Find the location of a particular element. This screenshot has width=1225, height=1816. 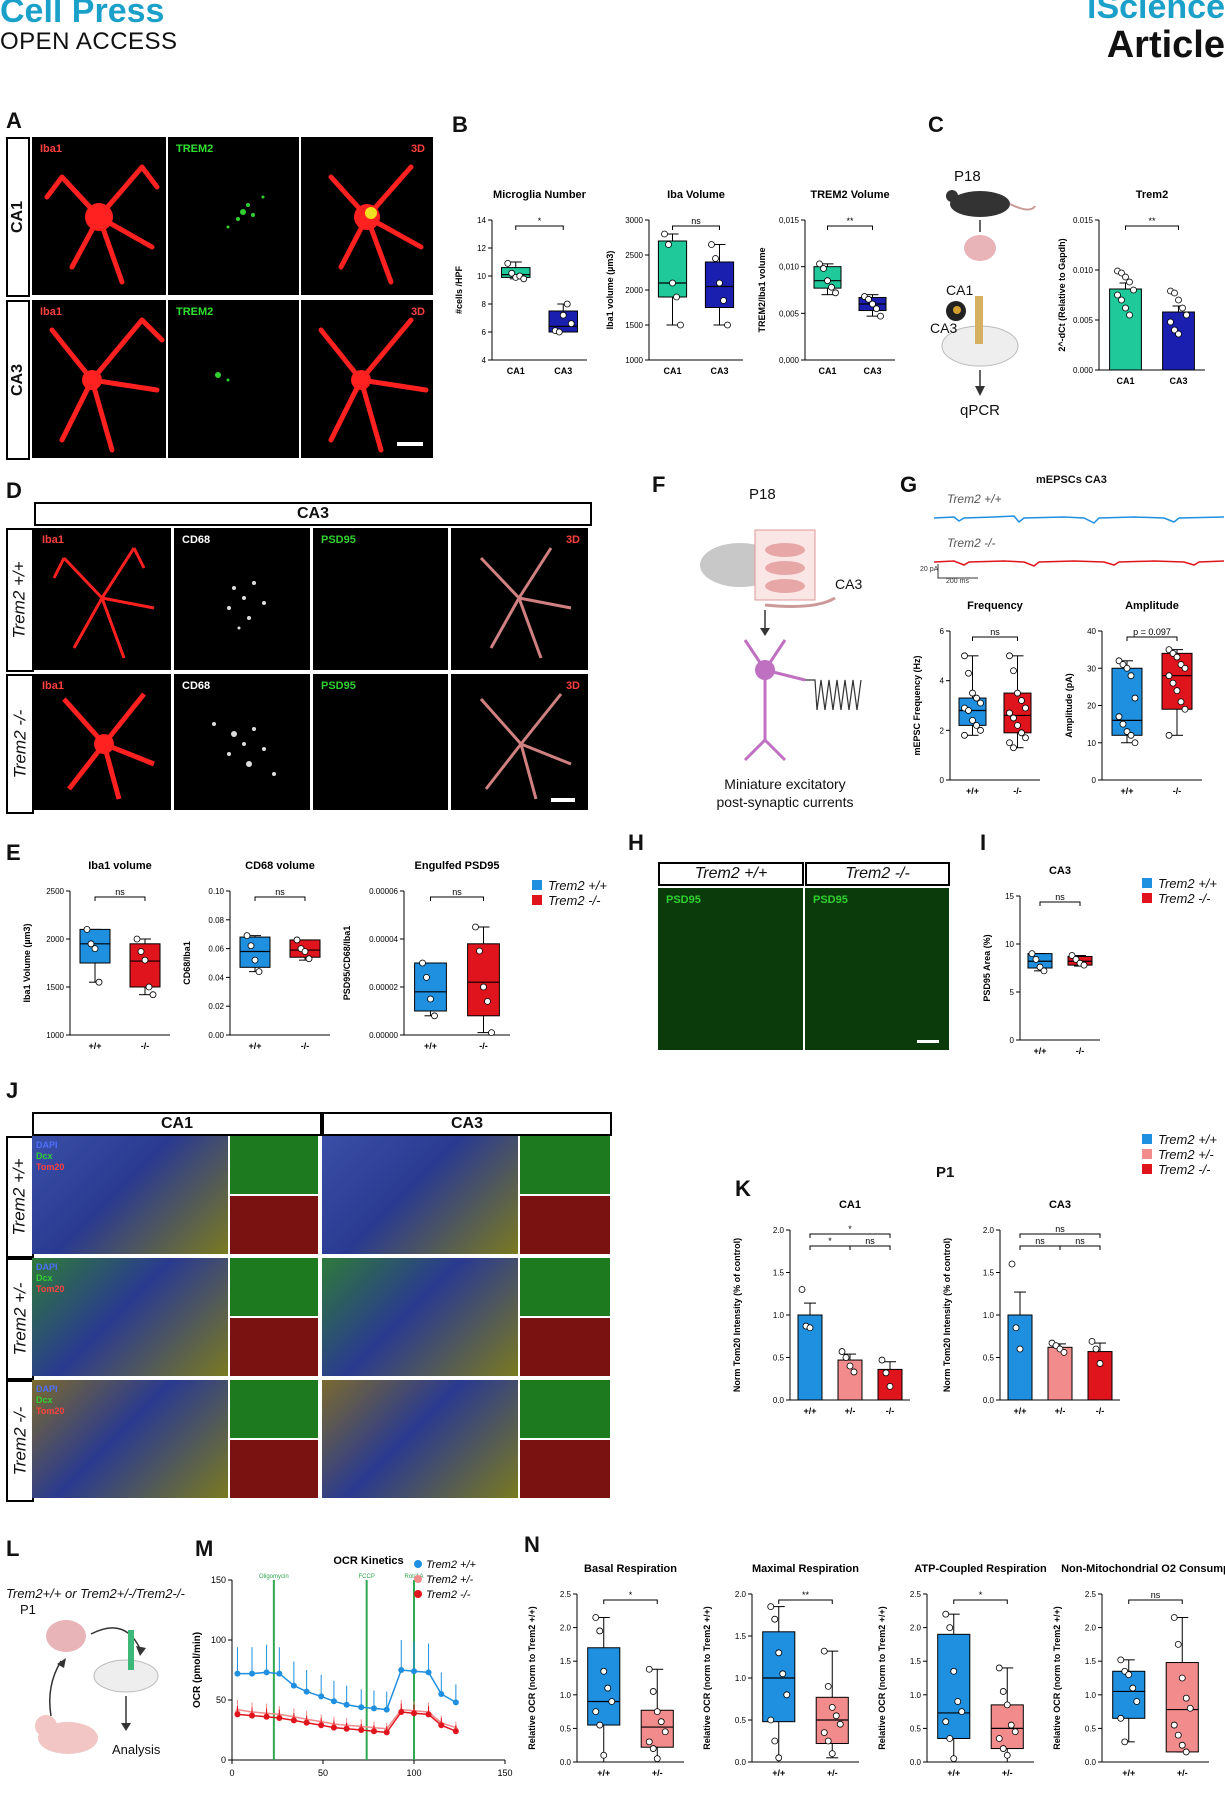

y-tick-label: 0.00006 is located at coordinates (383, 891).